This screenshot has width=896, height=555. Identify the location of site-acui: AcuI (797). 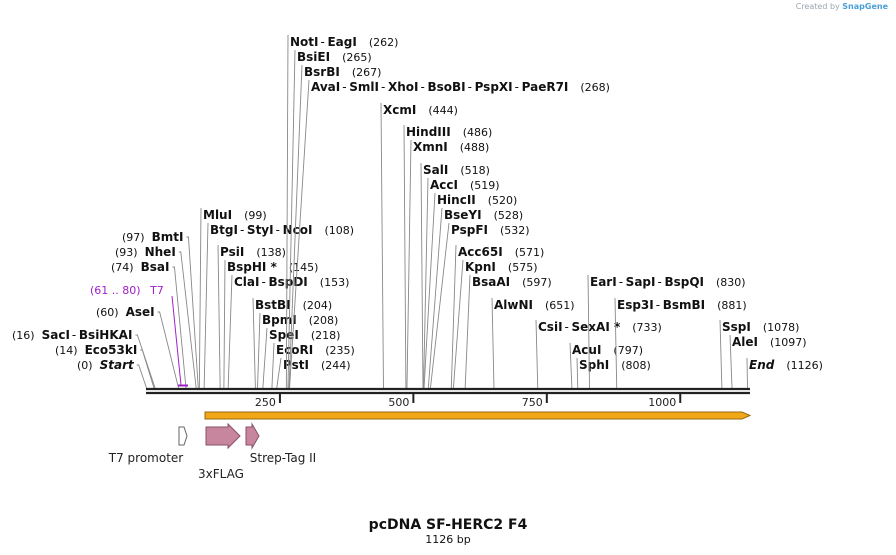
(606, 365).